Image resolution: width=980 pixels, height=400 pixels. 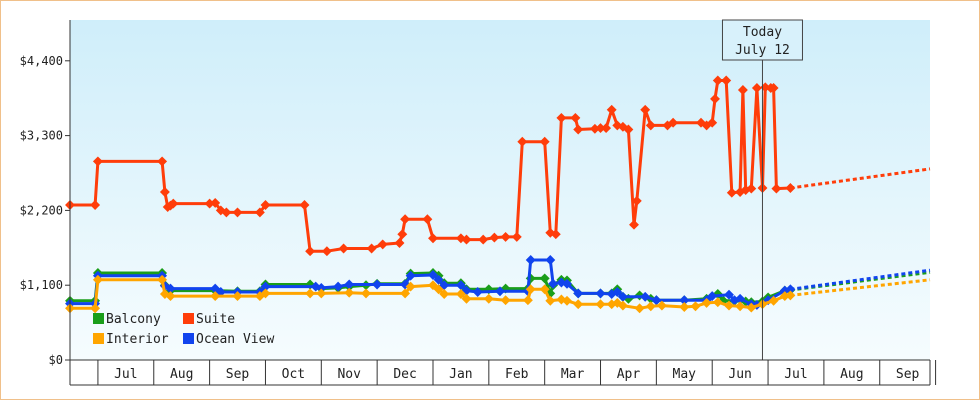 What do you see at coordinates (41, 285) in the screenshot?
I see `y-tick-label: $1,100` at bounding box center [41, 285].